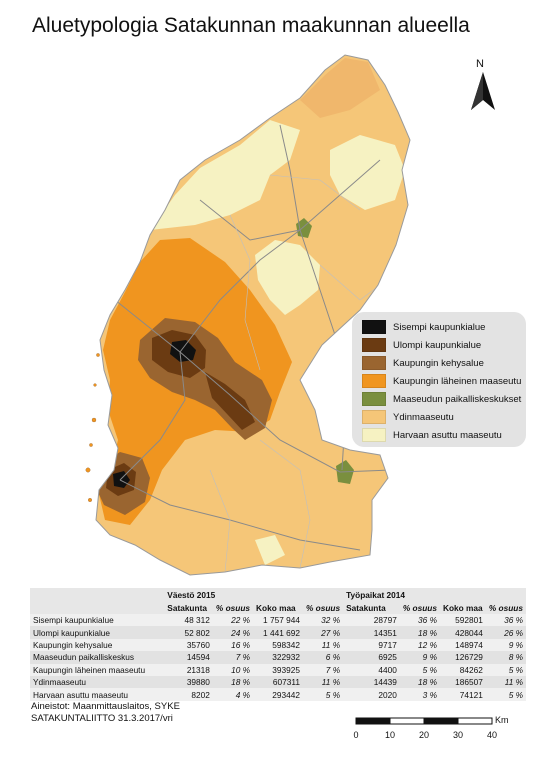 The height and width of the screenshot is (763, 539). What do you see at coordinates (441, 381) in the screenshot?
I see `legend-item-laheinen: Kaupungin läheinen maaseutu` at bounding box center [441, 381].